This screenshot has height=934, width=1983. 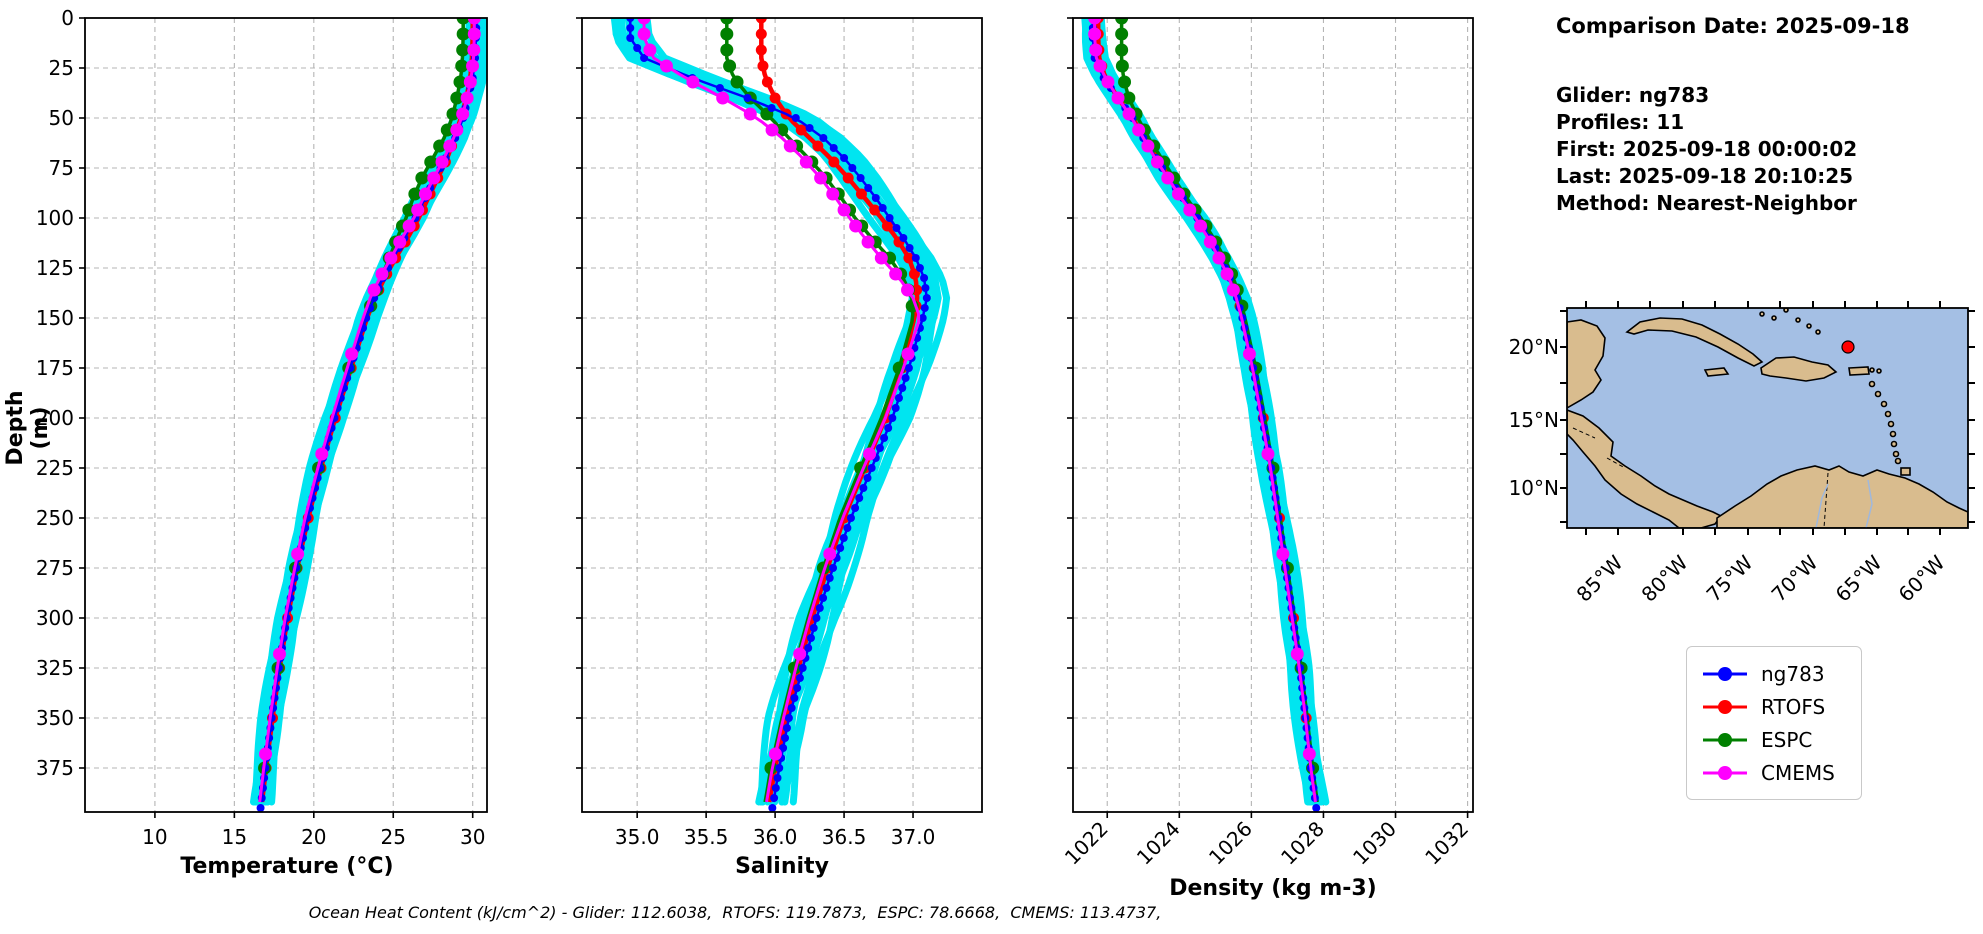 What do you see at coordinates (313, 837) in the screenshot?
I see `svg-text: 20` at bounding box center [313, 837].